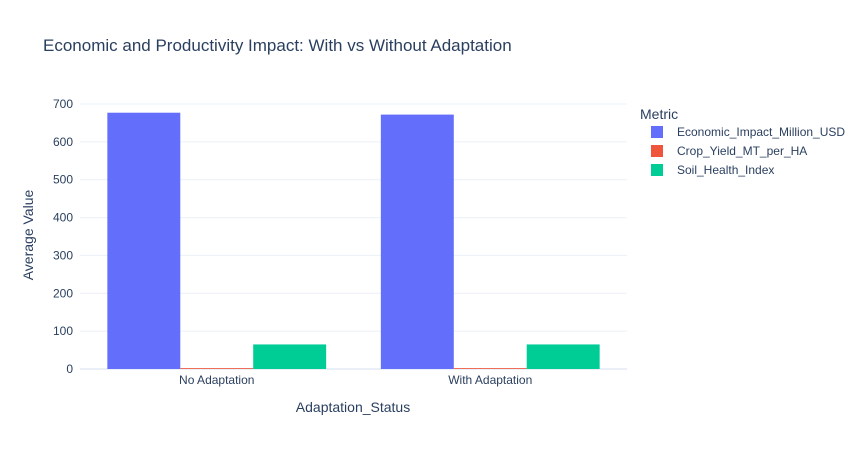  Describe the element at coordinates (63, 255) in the screenshot. I see `y-tick-label: 300` at that location.